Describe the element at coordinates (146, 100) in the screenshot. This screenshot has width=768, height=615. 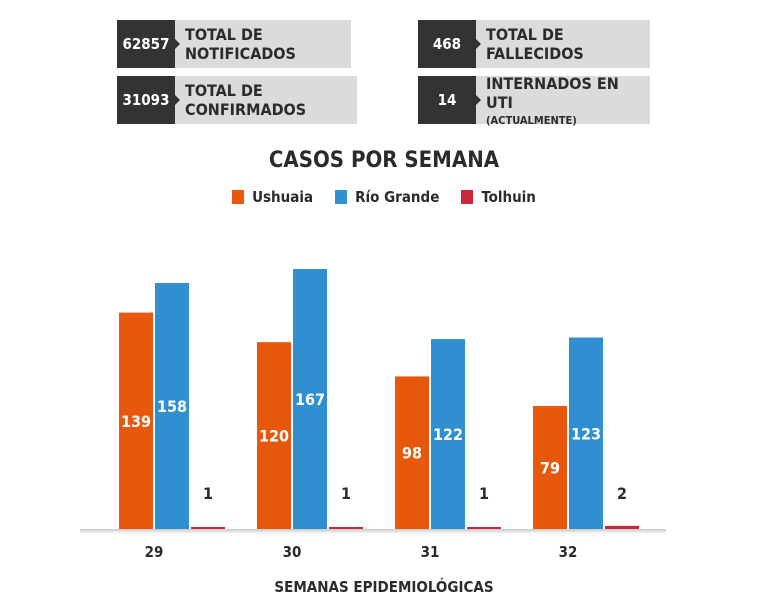
I see `stat-value: 31093` at that location.